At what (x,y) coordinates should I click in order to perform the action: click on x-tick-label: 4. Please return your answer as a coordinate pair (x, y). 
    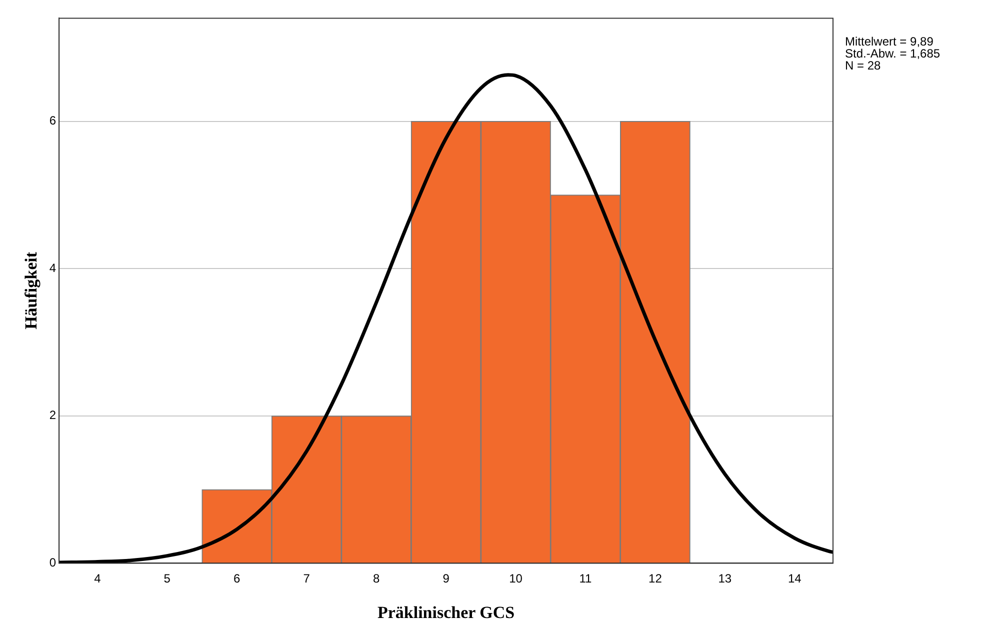
    Looking at the image, I should click on (98, 579).